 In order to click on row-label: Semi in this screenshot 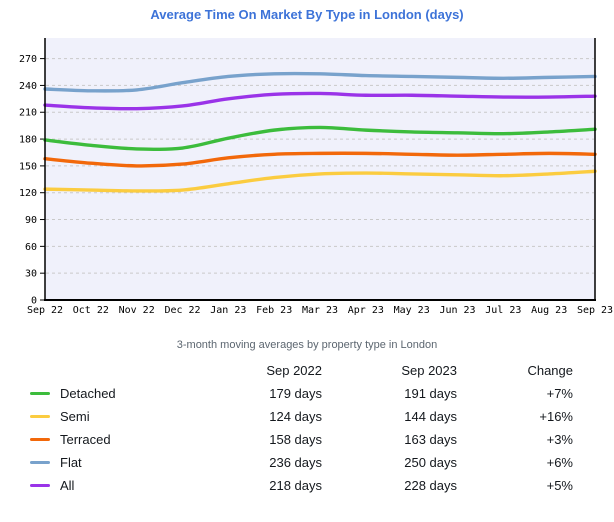, I will do `click(75, 416)`.